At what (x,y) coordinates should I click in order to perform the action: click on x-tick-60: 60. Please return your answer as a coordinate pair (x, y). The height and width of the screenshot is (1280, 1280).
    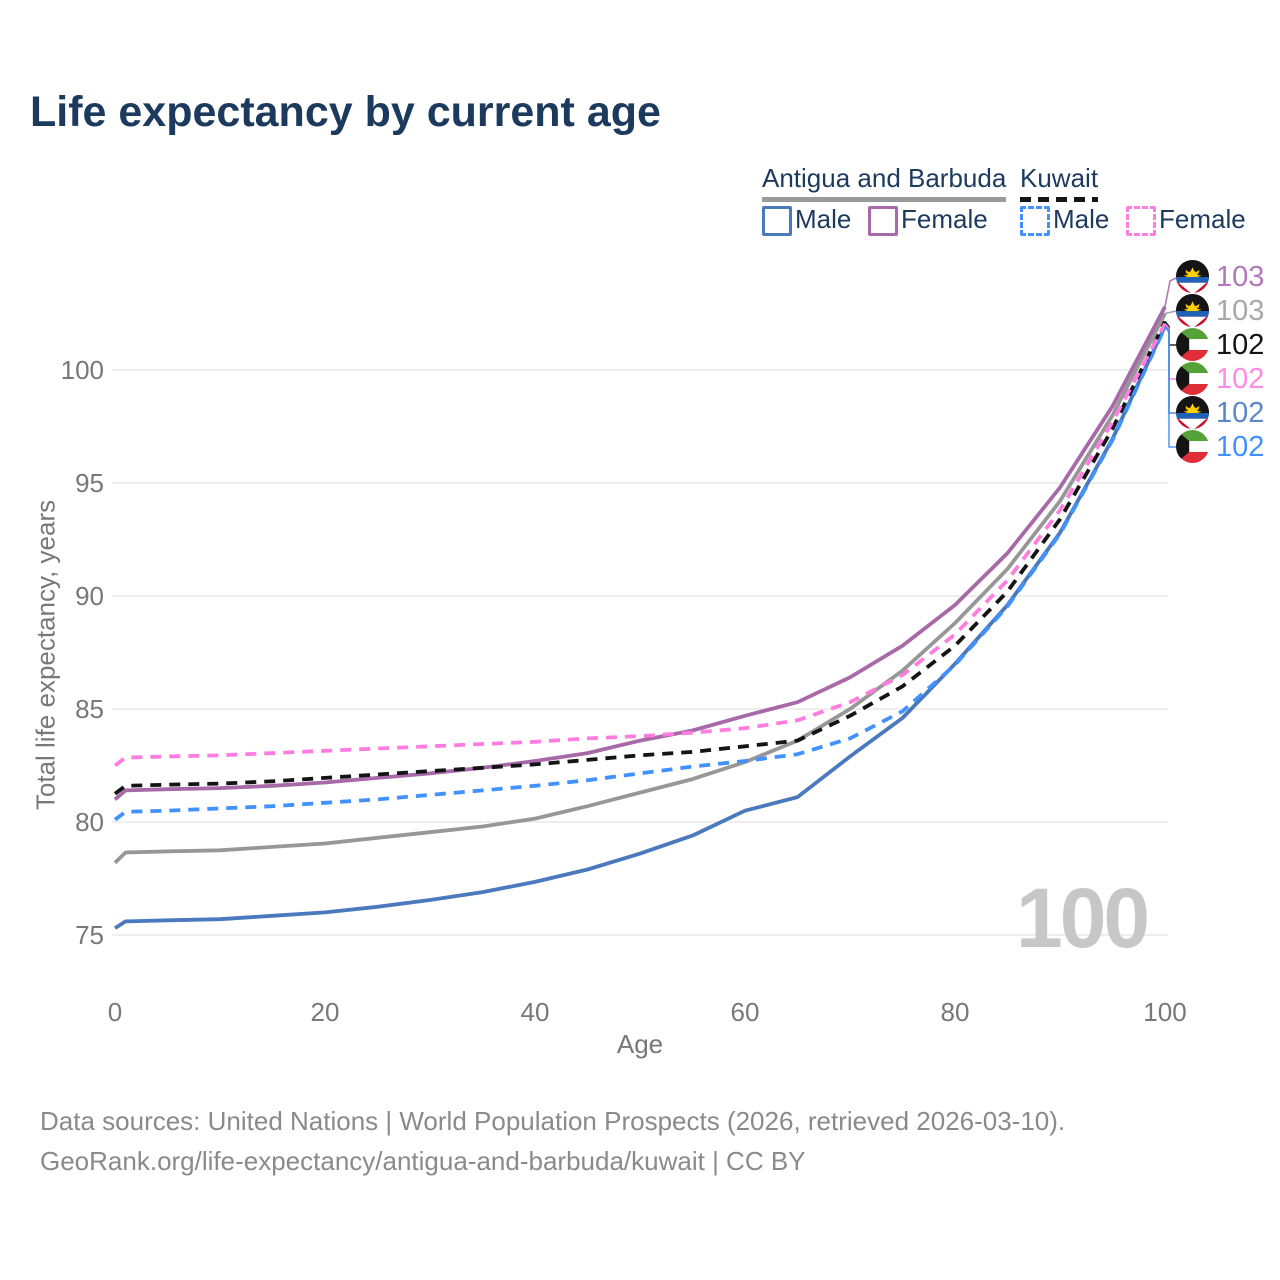
    Looking at the image, I should click on (745, 1012).